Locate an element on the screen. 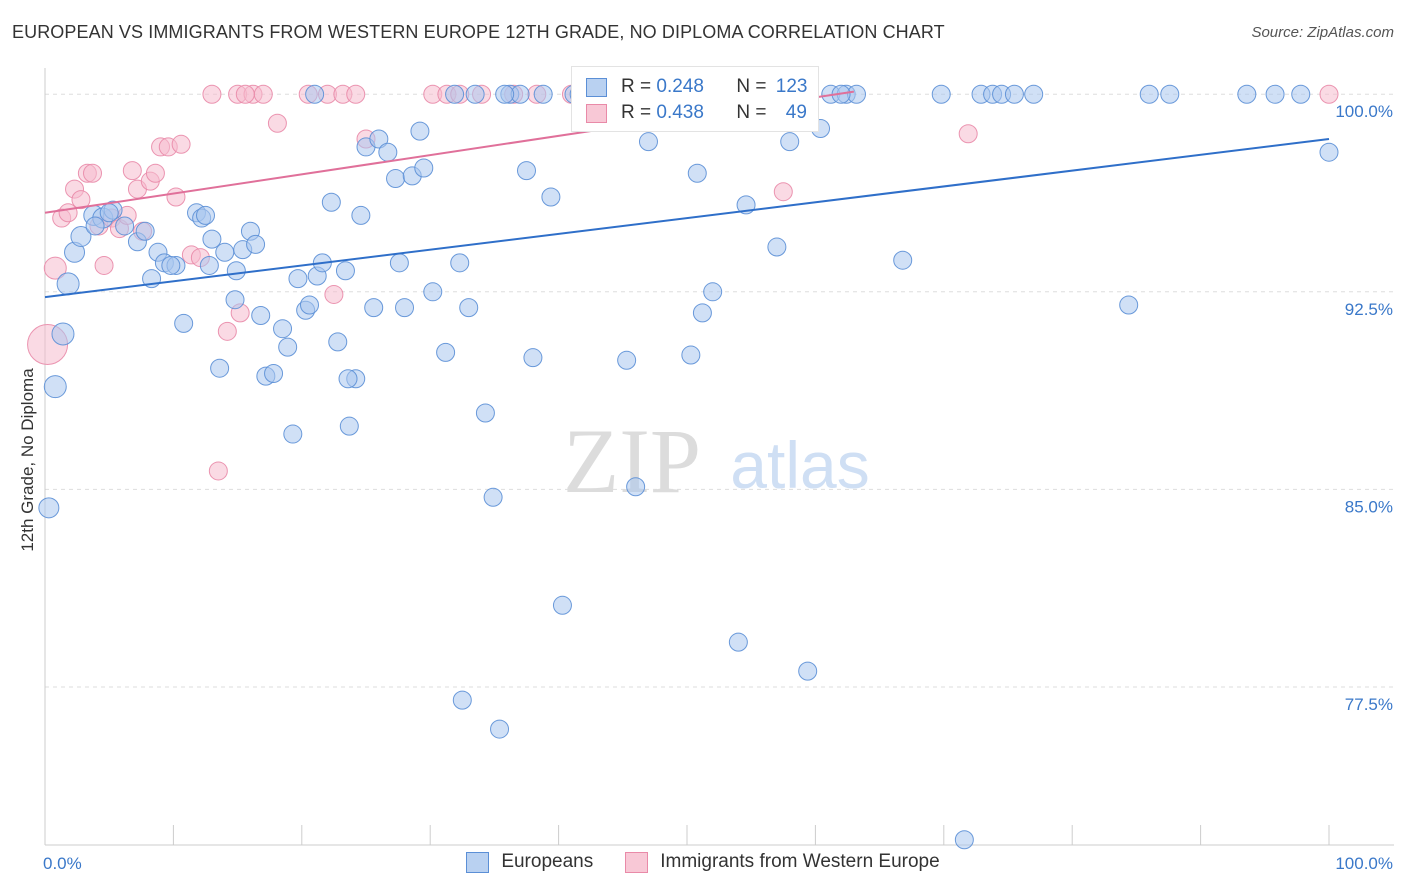  legend-row-immigrants: R = 0.438 N = 49 is located at coordinates (696, 113).